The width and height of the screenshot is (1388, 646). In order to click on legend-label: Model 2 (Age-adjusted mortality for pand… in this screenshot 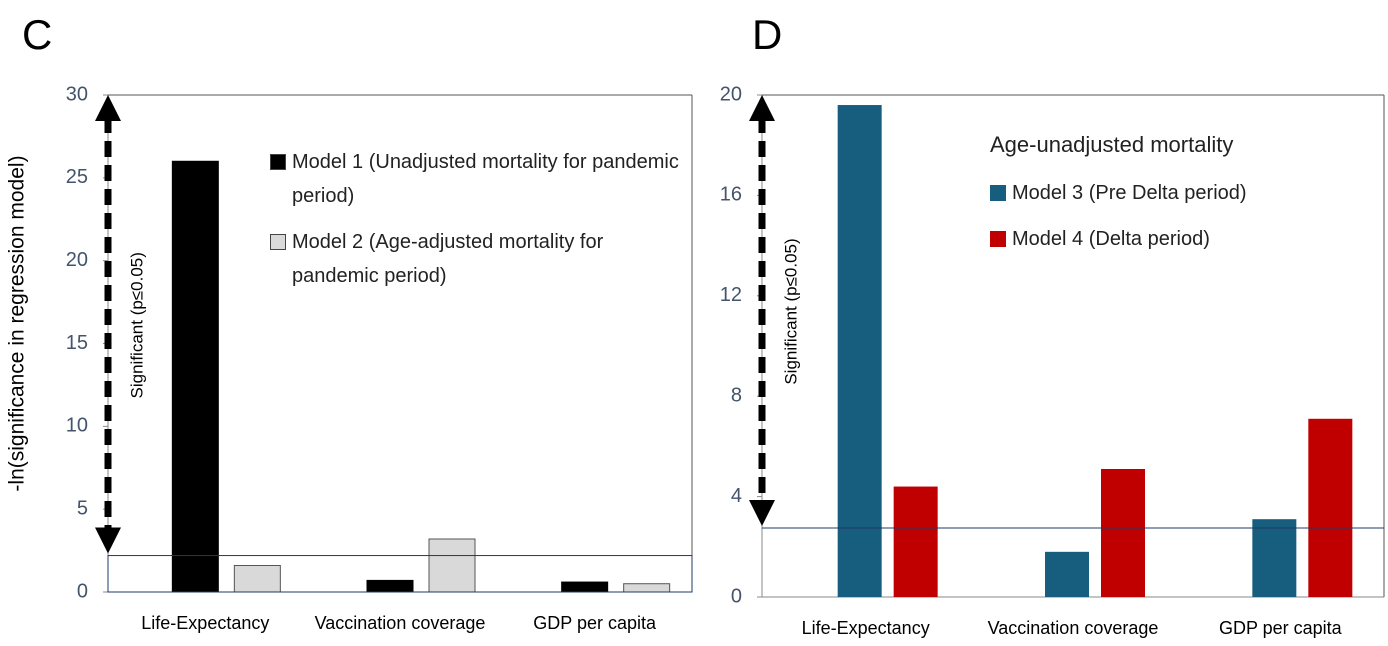, I will do `click(448, 259)`.